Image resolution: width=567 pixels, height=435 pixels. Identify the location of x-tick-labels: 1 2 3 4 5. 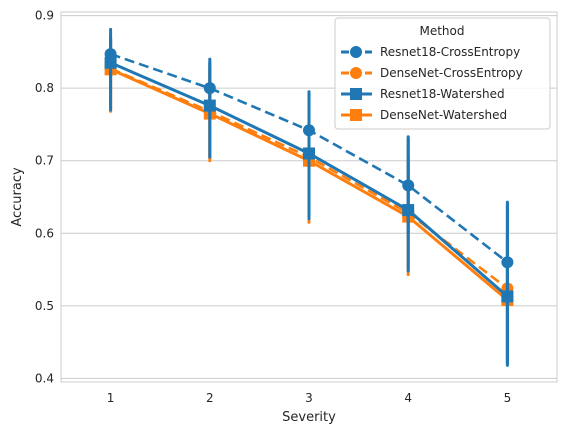
(309, 398).